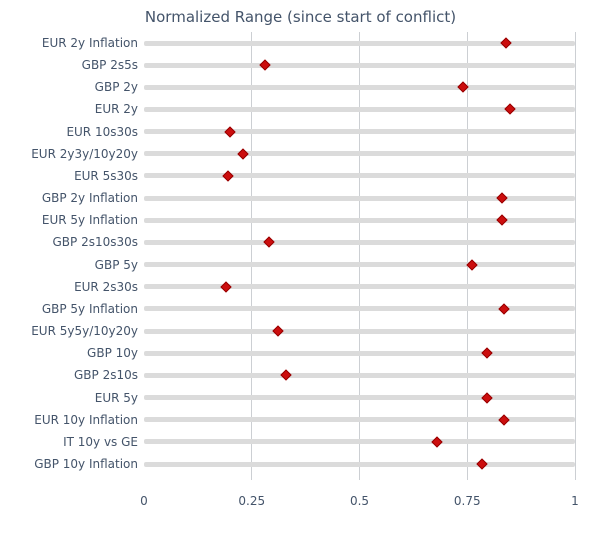 The height and width of the screenshot is (542, 601). Describe the element at coordinates (84, 331) in the screenshot. I see `category-label: EUR 5y5y/10y20y` at that location.